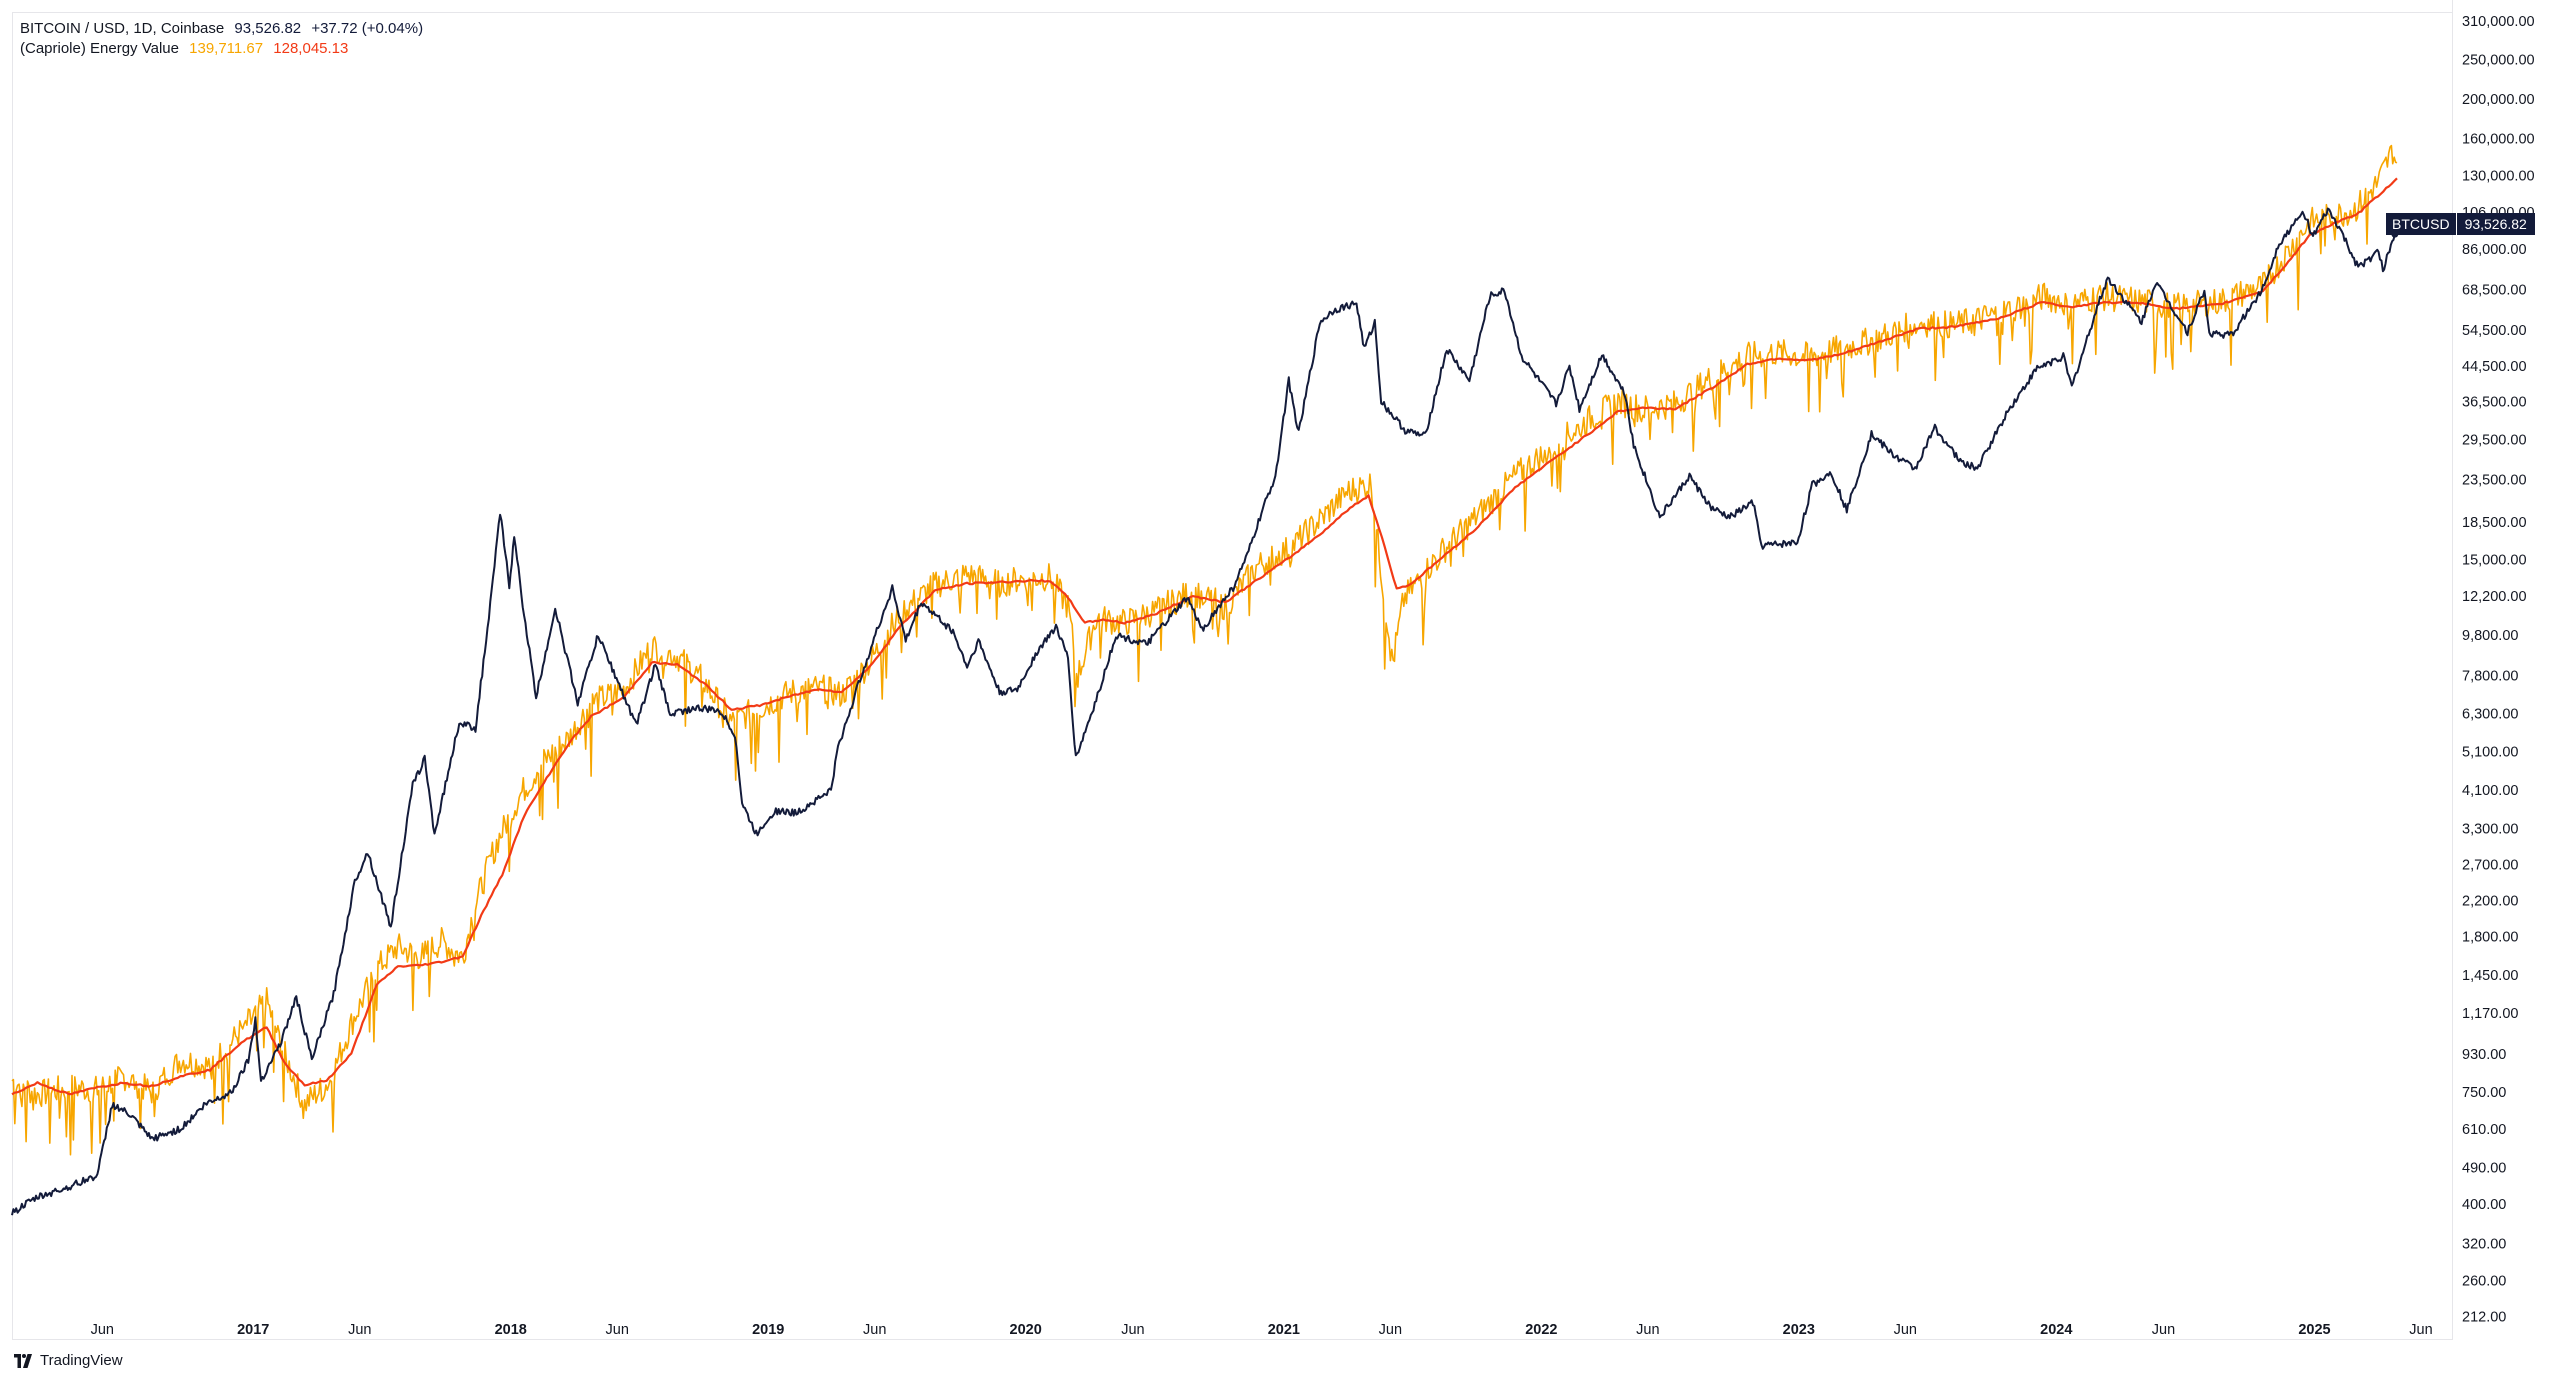 The image size is (2560, 1385). Describe the element at coordinates (2498, 177) in the screenshot. I see `y-tick-label: 130,000.00` at that location.